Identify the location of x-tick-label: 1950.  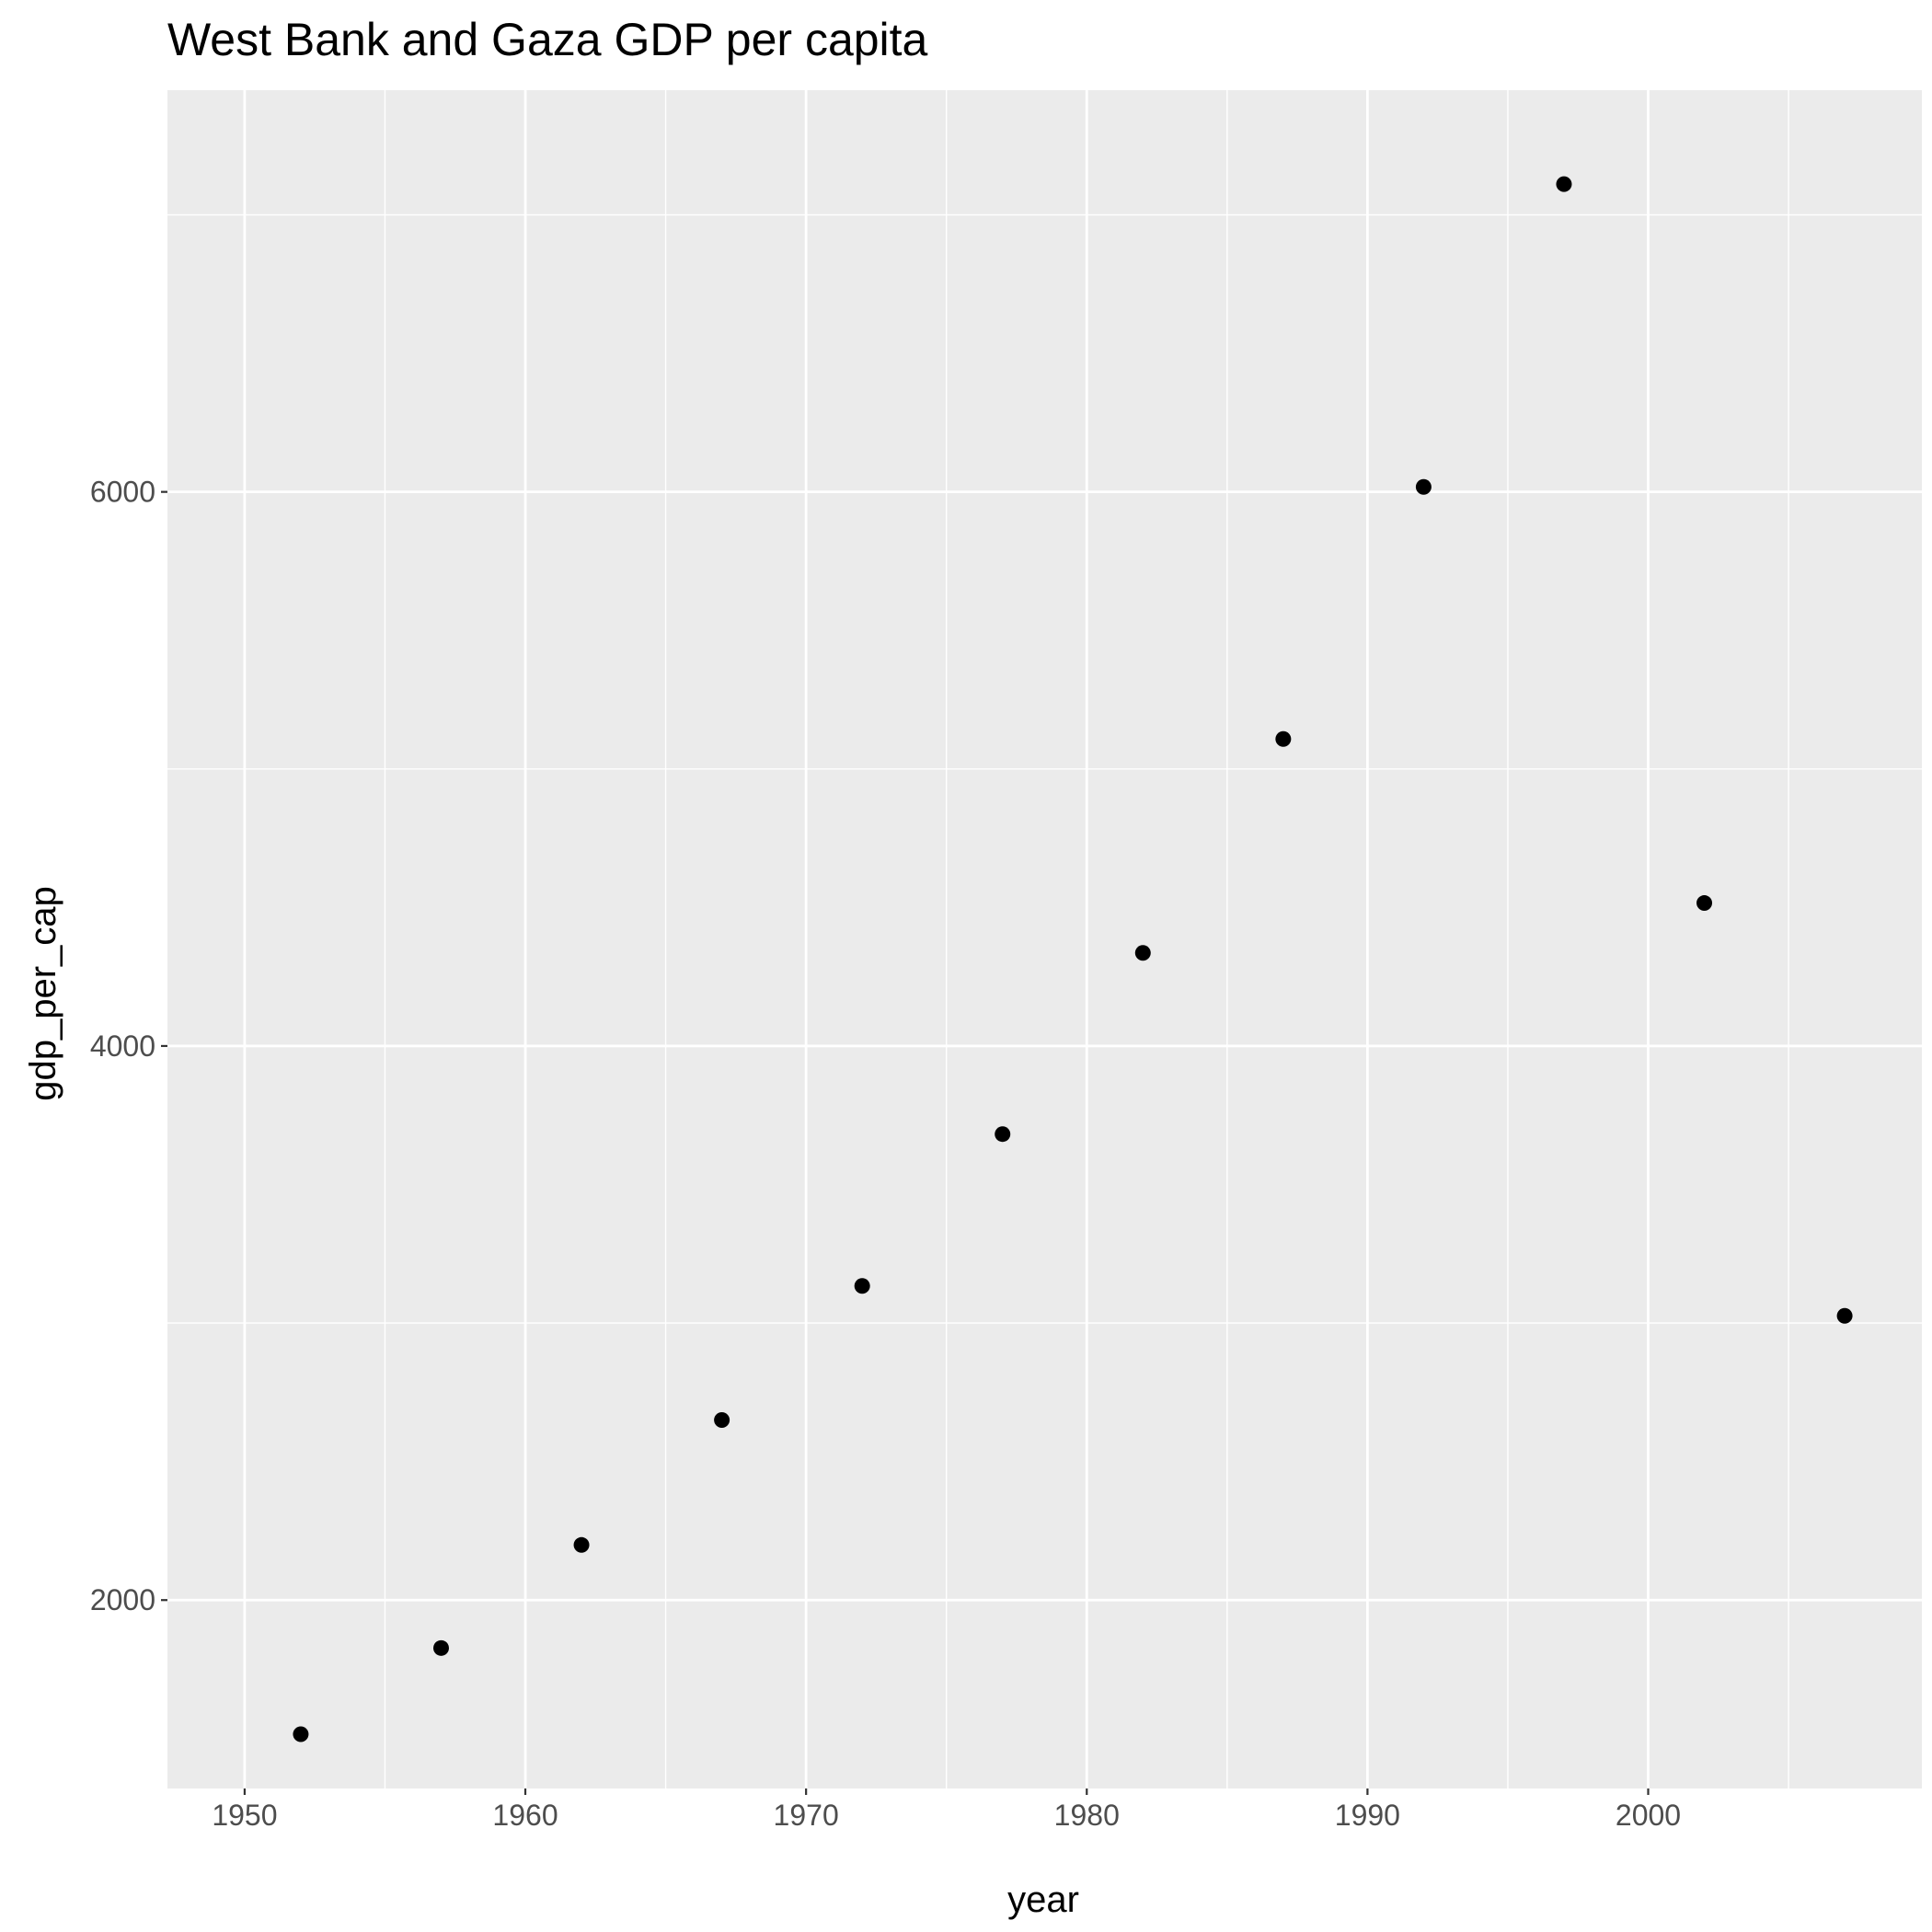
(244, 1815).